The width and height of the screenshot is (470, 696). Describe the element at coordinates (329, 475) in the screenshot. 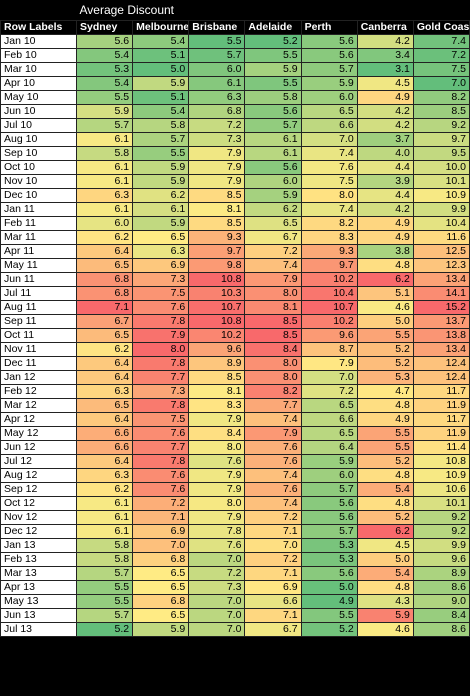

I see `value-cell: 6.0` at that location.